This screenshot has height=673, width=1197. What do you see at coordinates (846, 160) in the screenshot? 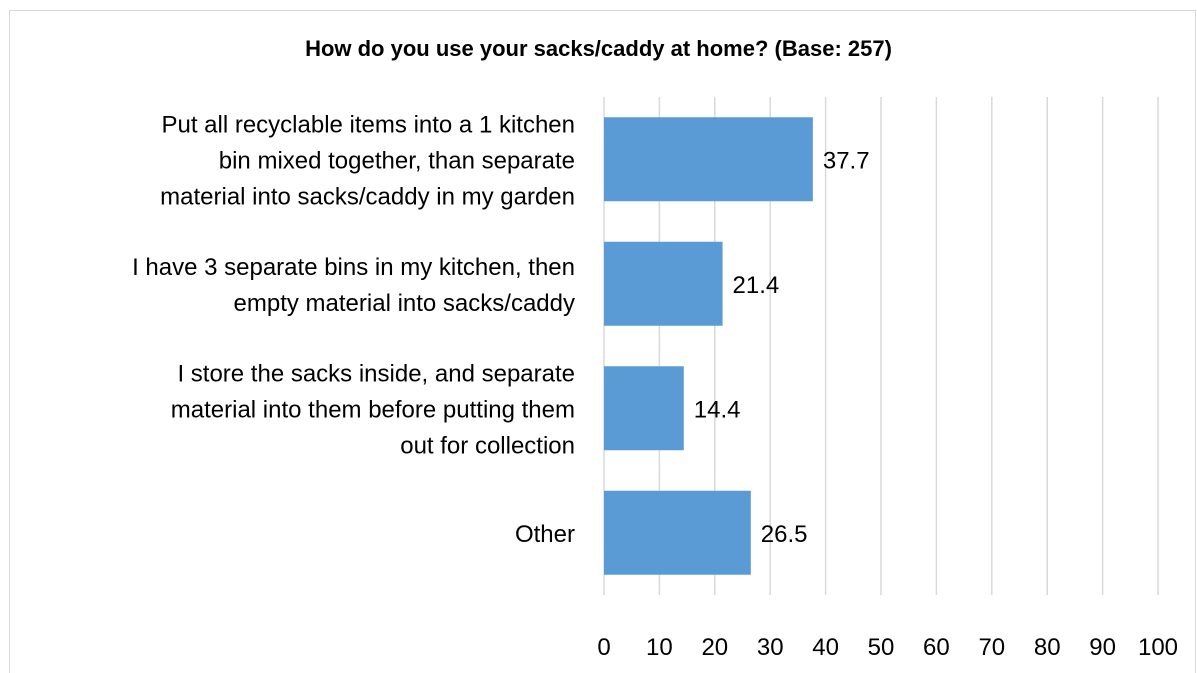
I see `data-label: 37.7` at bounding box center [846, 160].